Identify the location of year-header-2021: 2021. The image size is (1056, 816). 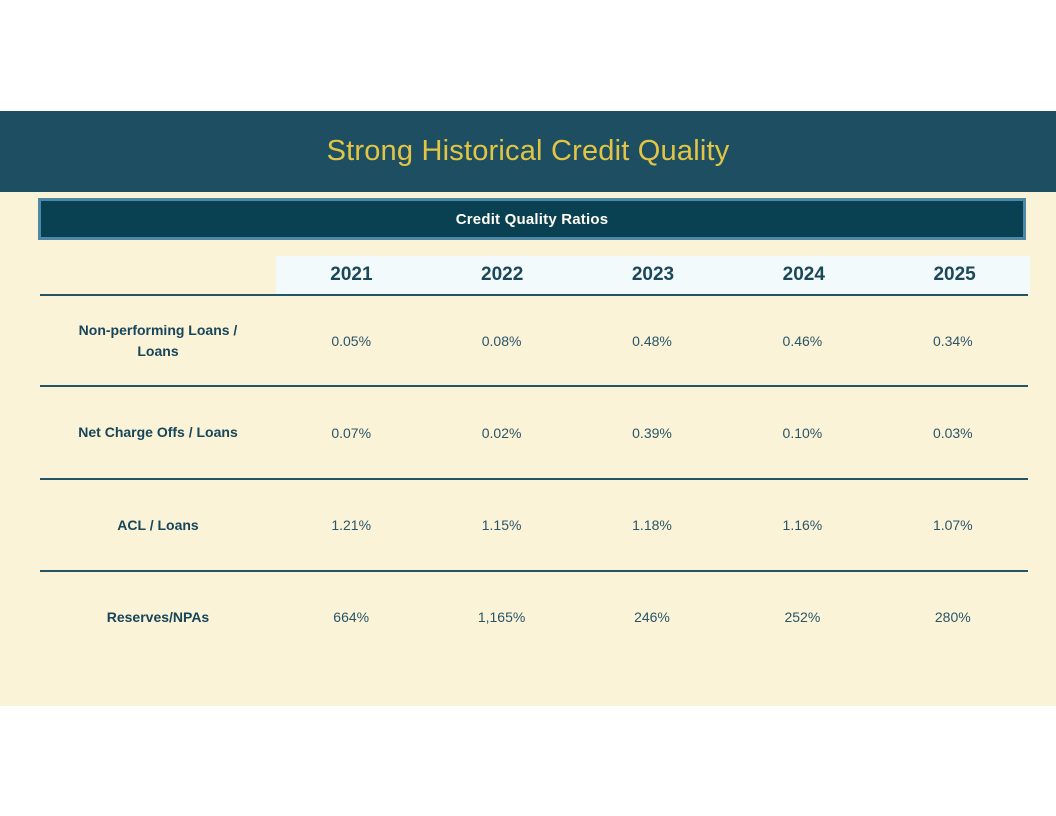
(351, 274).